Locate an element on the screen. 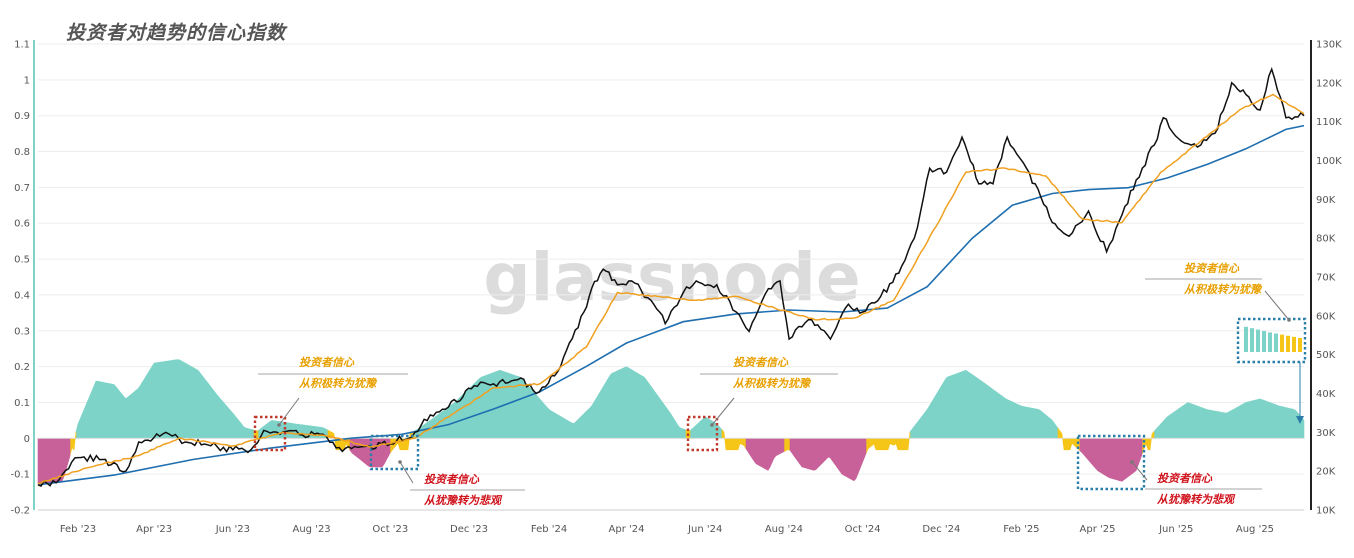 This screenshot has height=558, width=1354. watermark: glassnode is located at coordinates (671, 277).